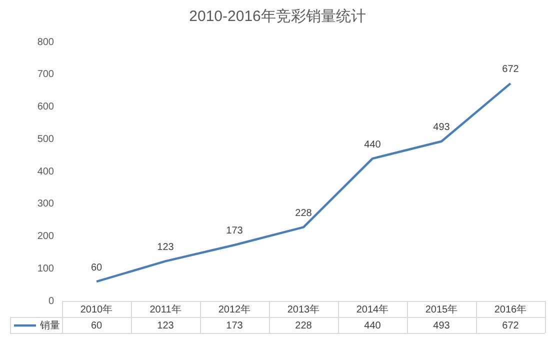 This screenshot has height=339, width=550. Describe the element at coordinates (510, 309) in the screenshot. I see `x-tick-label: 2016年` at that location.